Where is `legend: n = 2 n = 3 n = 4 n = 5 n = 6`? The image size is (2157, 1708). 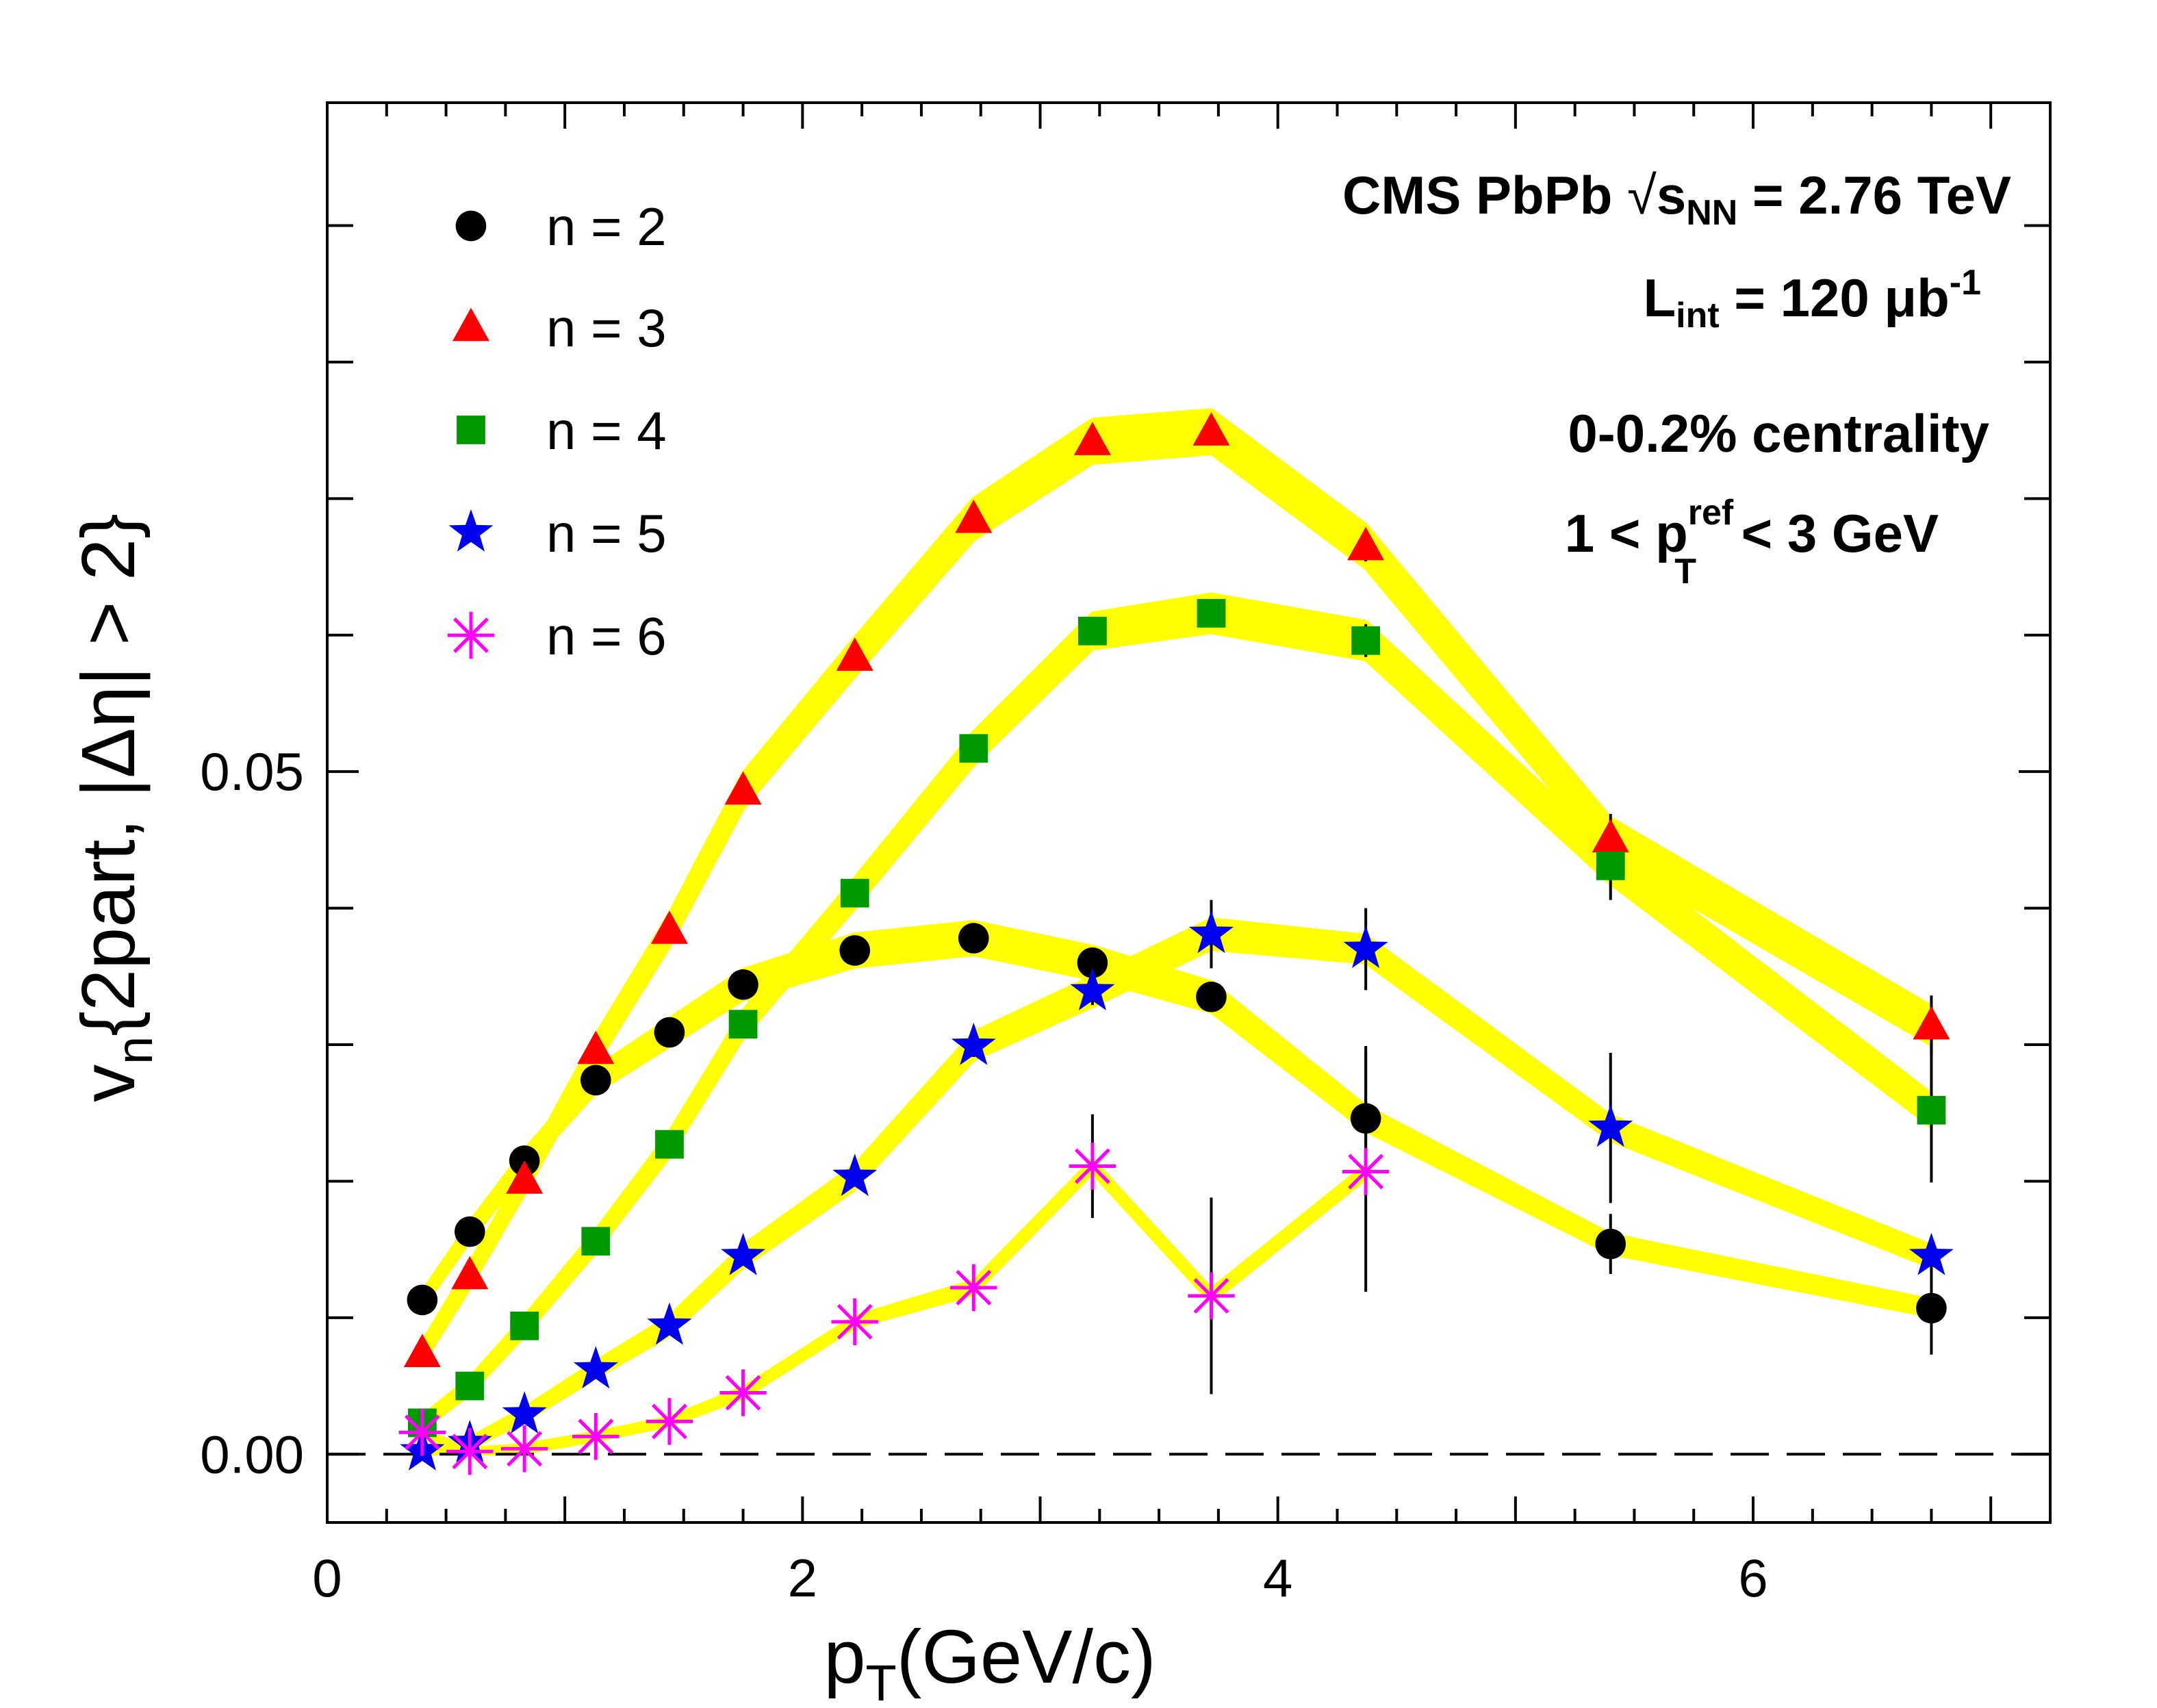 legend: n = 2 n = 3 n = 4 n = 5 n = 6 is located at coordinates (557, 431).